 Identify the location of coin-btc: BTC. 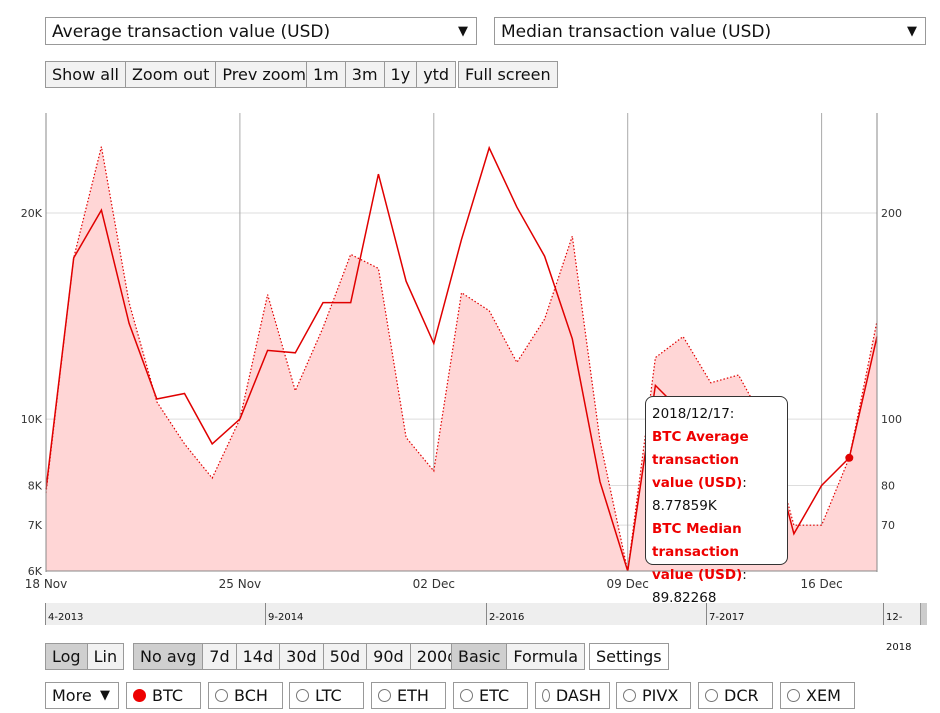
(163, 695).